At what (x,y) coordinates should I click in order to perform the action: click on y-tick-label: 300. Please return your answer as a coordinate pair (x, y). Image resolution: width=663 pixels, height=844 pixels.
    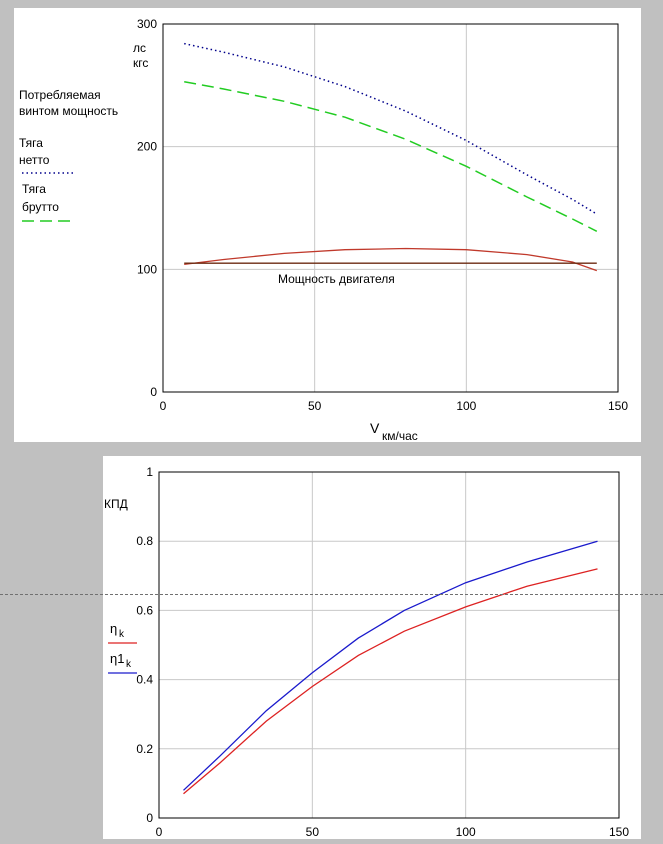
    Looking at the image, I should click on (147, 24).